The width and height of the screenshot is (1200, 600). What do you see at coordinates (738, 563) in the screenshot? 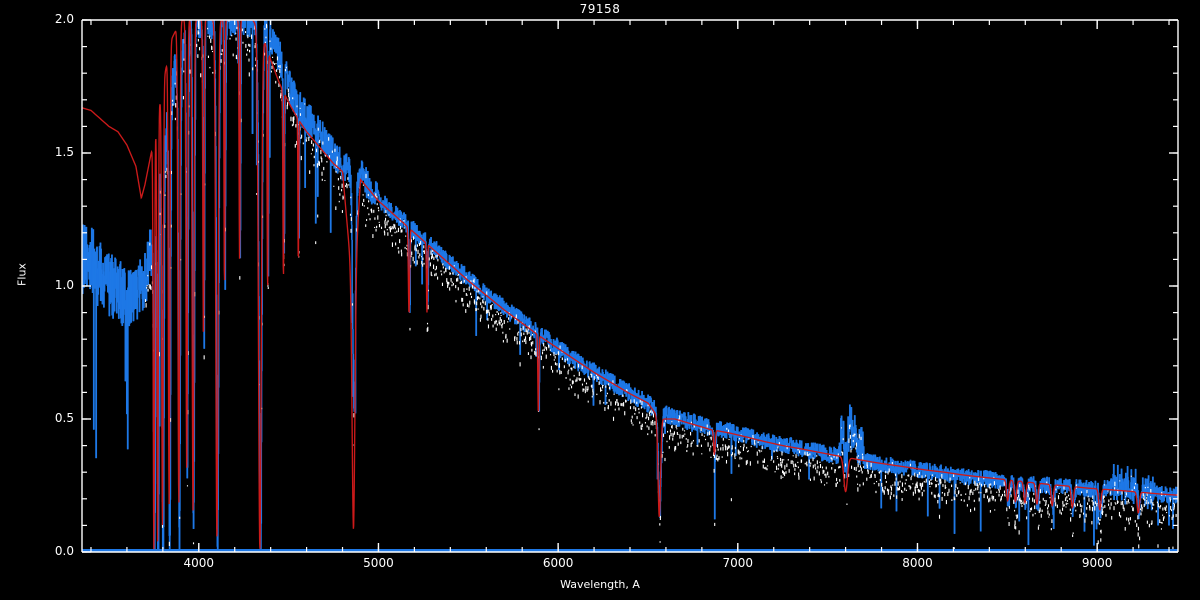
I see `x-tick-label: 7000` at bounding box center [738, 563].